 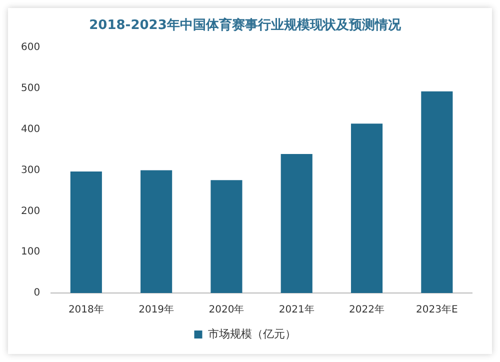 I want to click on y-tick-label: 600, so click(x=30, y=48).